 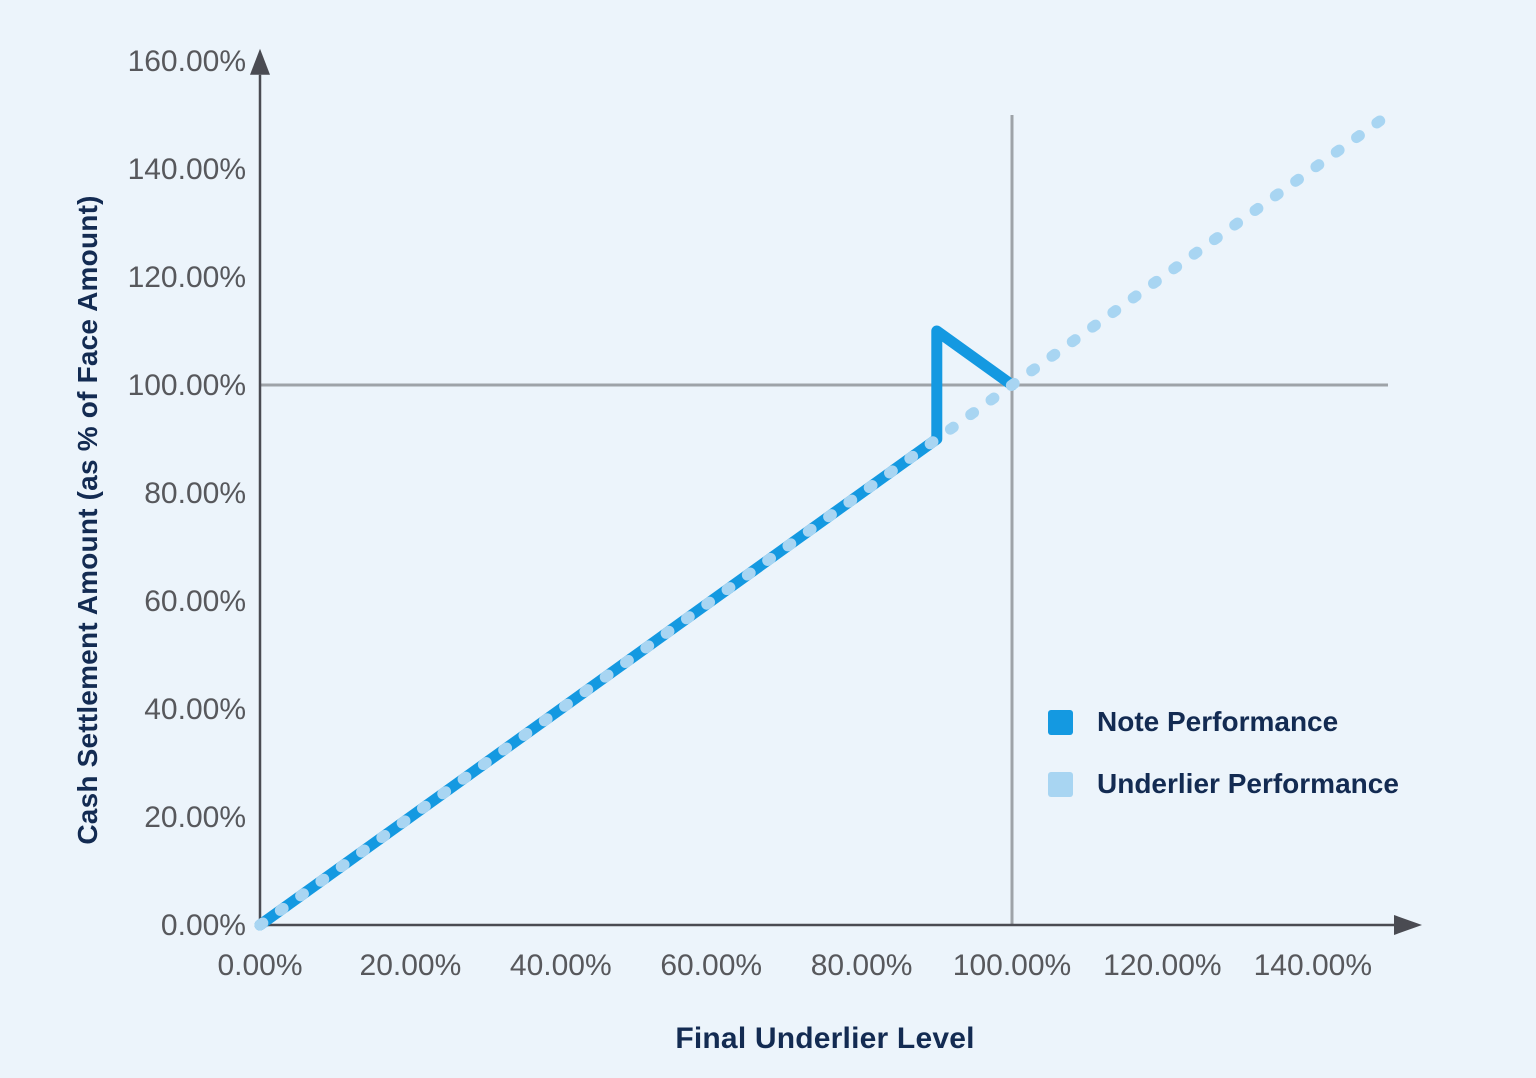 I want to click on x-tick-label: 60.00%, so click(x=711, y=965).